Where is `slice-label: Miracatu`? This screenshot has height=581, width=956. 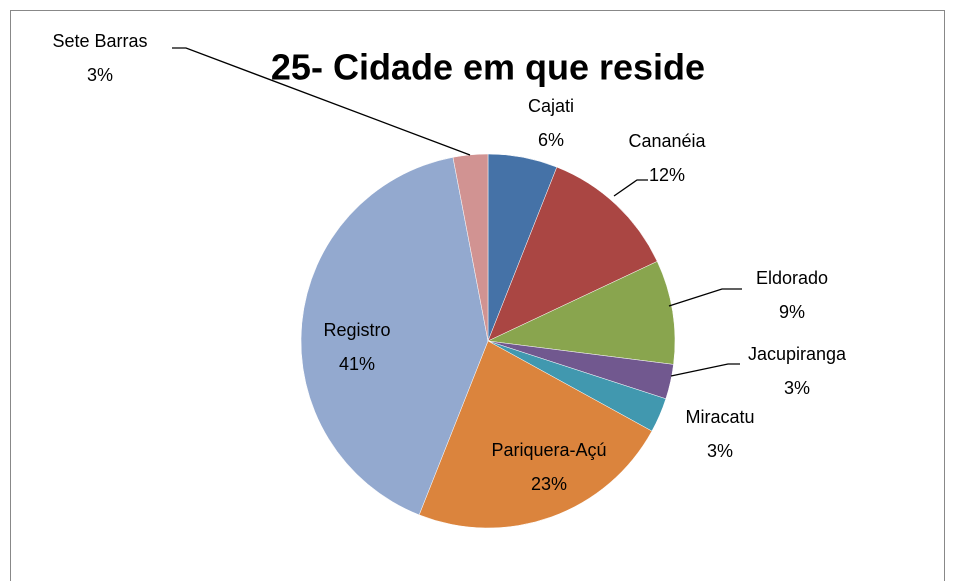
slice-label: Miracatu is located at coordinates (719, 417).